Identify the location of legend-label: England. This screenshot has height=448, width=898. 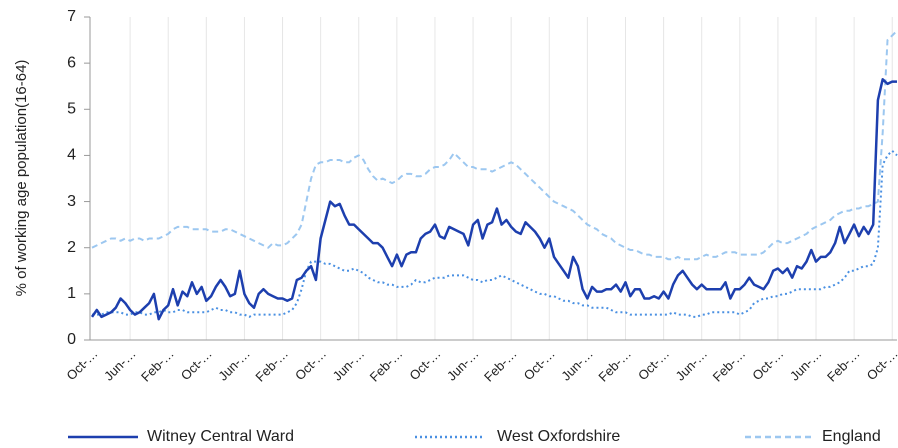
(851, 436).